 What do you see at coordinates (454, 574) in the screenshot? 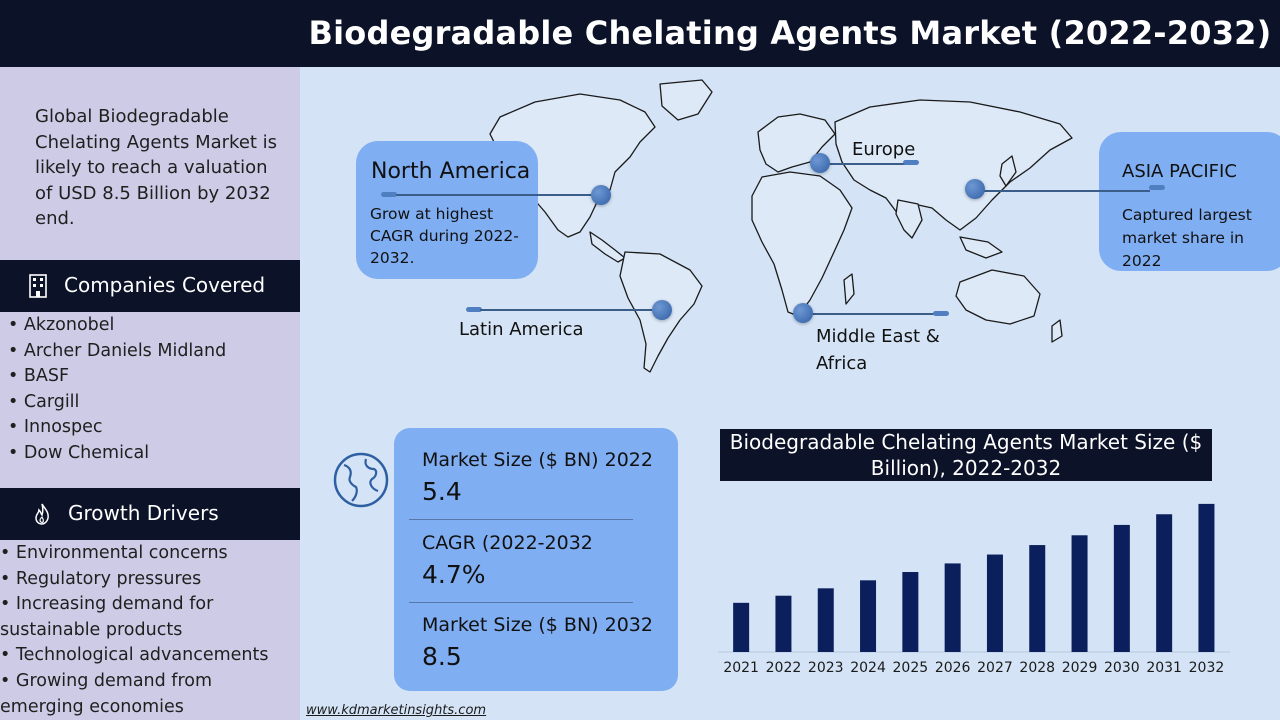
I see `stat-value: 4.7%` at bounding box center [454, 574].